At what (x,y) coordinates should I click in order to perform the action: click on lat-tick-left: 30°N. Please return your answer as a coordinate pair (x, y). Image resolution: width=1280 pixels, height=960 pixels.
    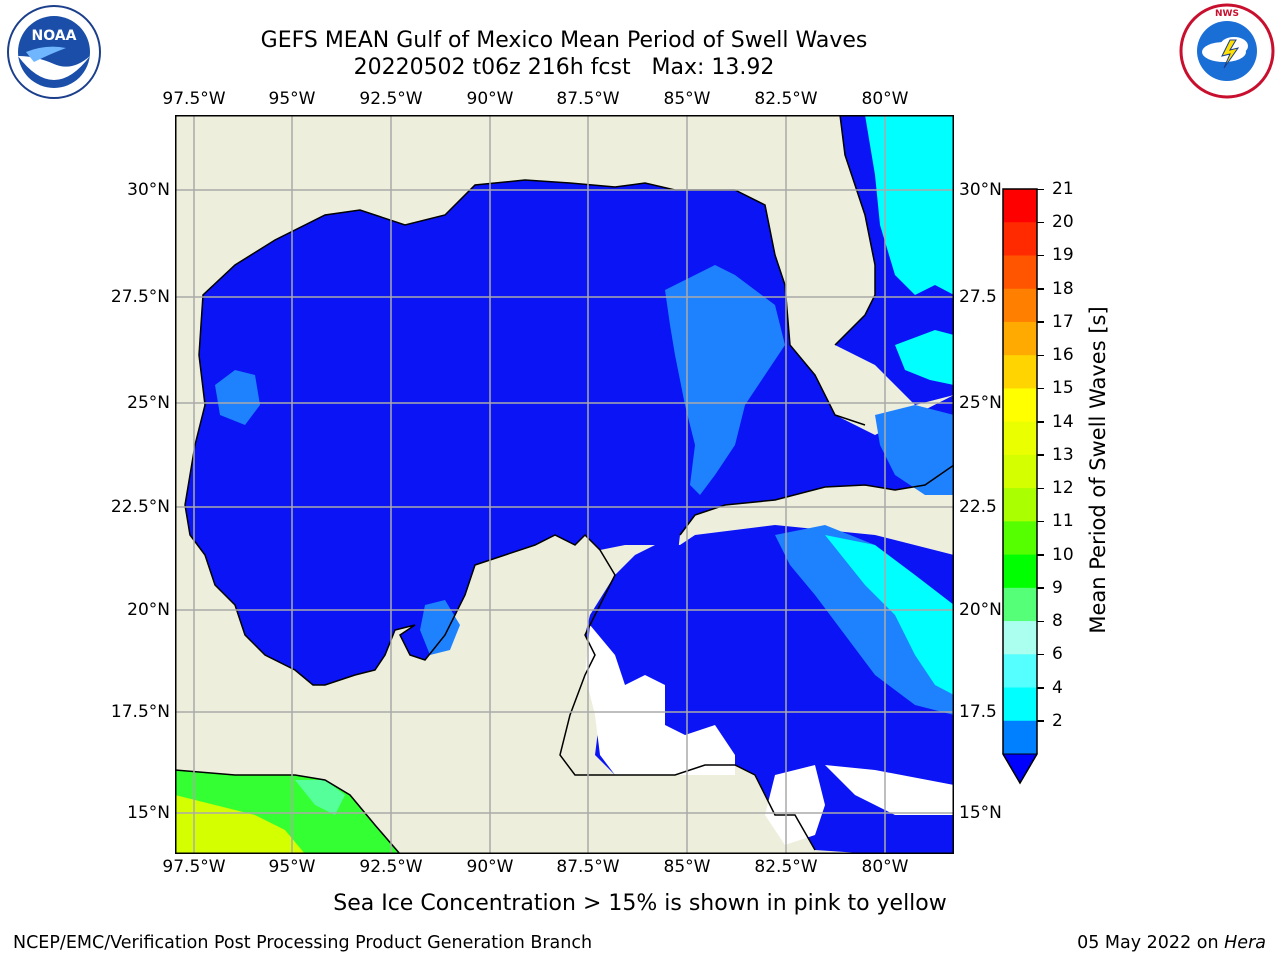
    Looking at the image, I should click on (148, 190).